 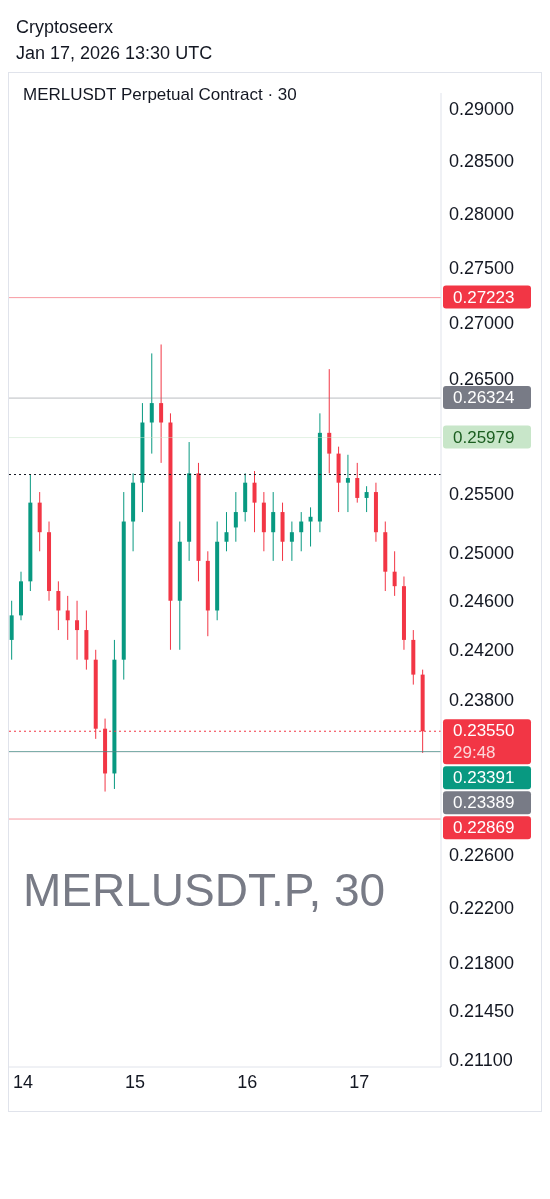 I want to click on x-tick-label: 17, so click(x=359, y=1081).